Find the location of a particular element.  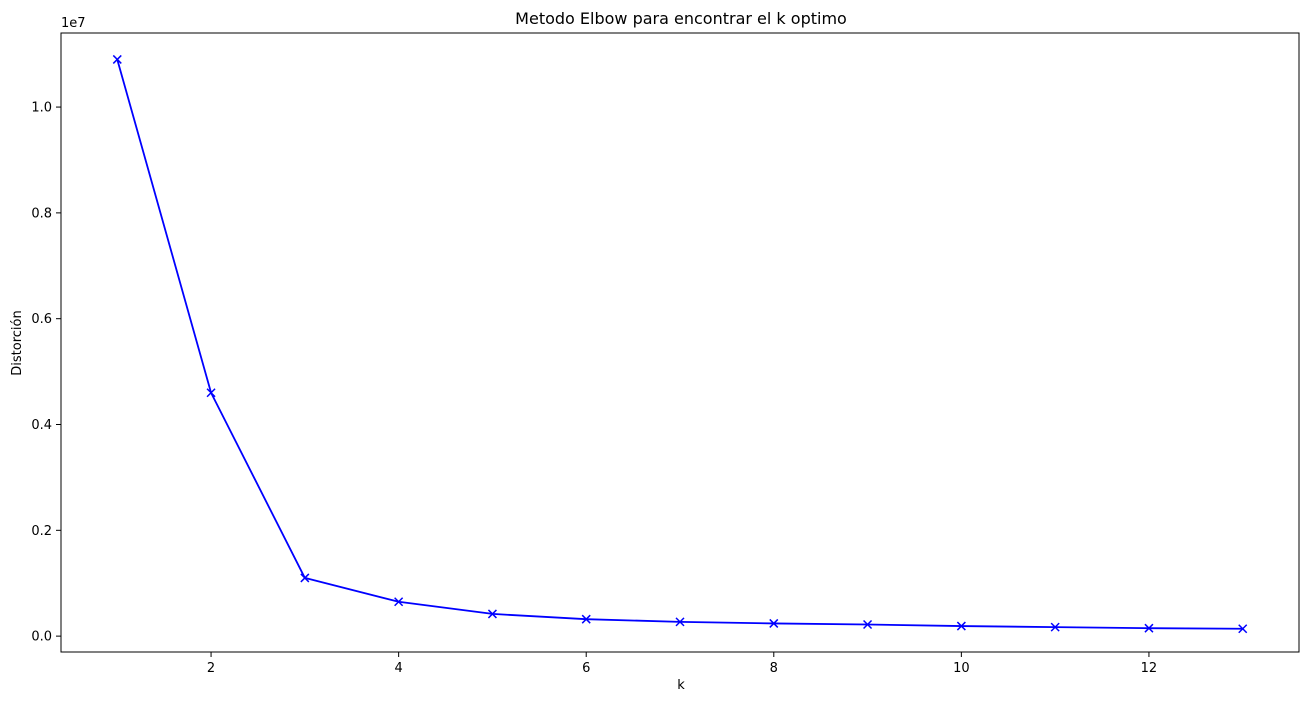

x-tick-label: 2 is located at coordinates (211, 668).